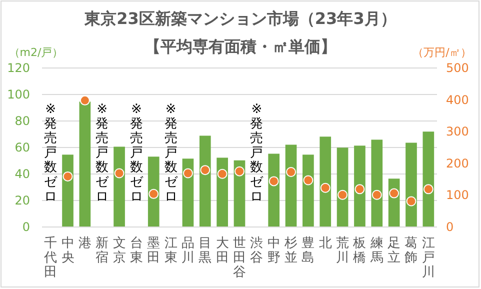 Image resolution: width=481 pixels, height=289 pixels. What do you see at coordinates (457, 195) in the screenshot?
I see `y2-tick-label: 100` at bounding box center [457, 195].